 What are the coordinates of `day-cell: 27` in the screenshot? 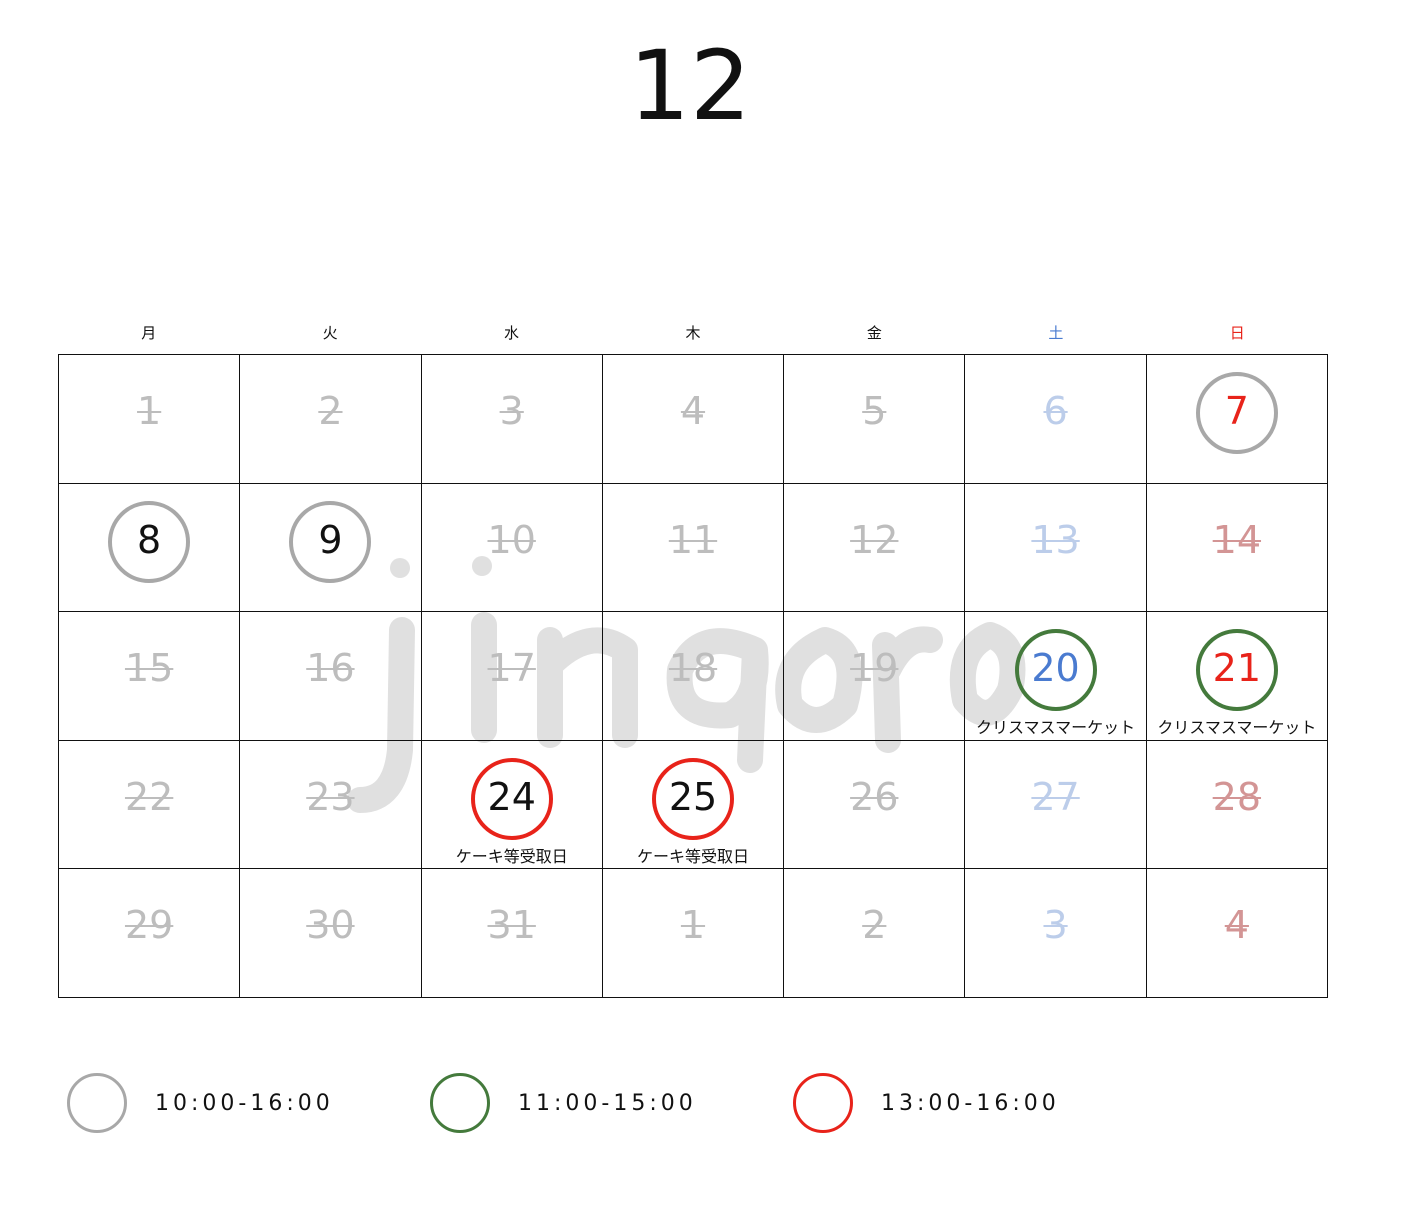 It's located at (1056, 805).